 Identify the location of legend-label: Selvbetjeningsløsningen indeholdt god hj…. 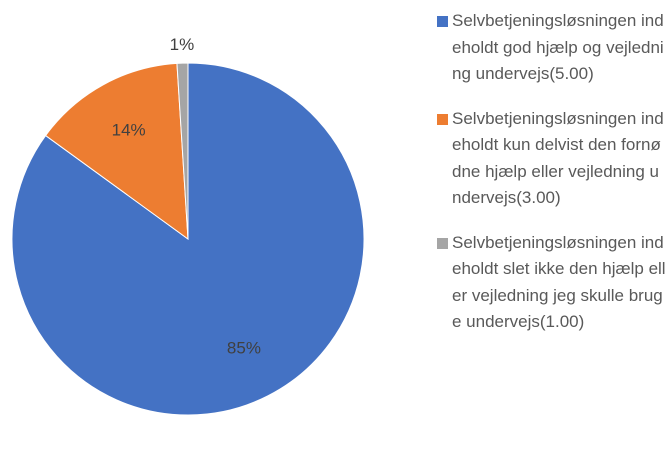
(558, 47).